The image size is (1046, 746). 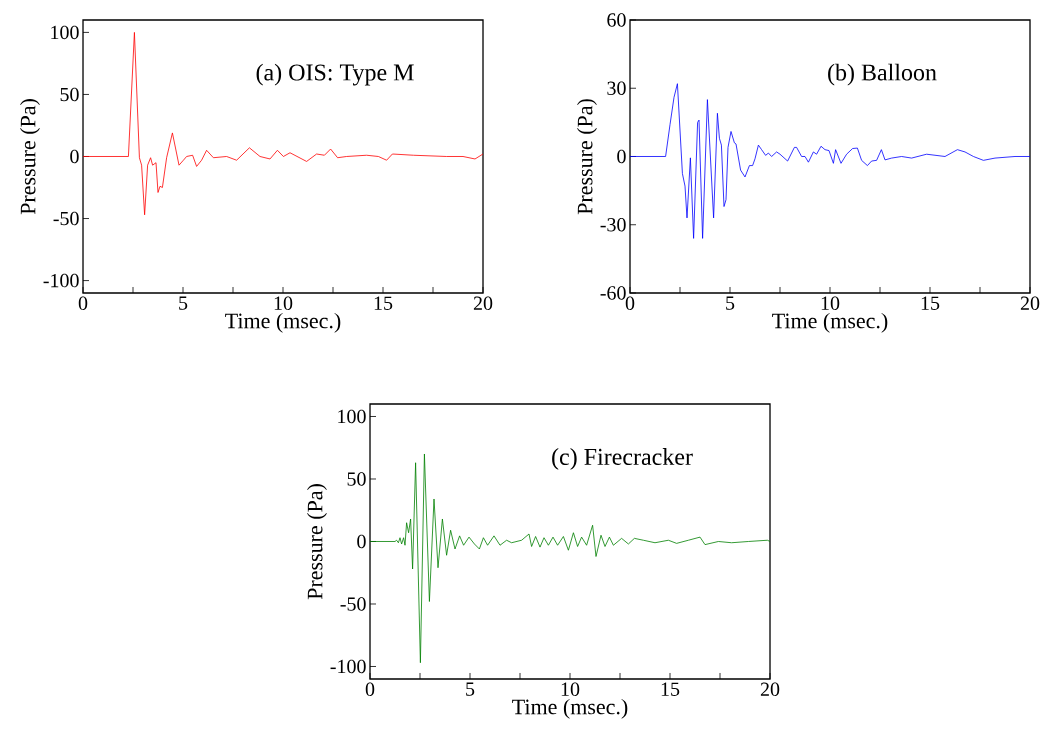 I want to click on text: (a) OIS: Type M, so click(x=335, y=74).